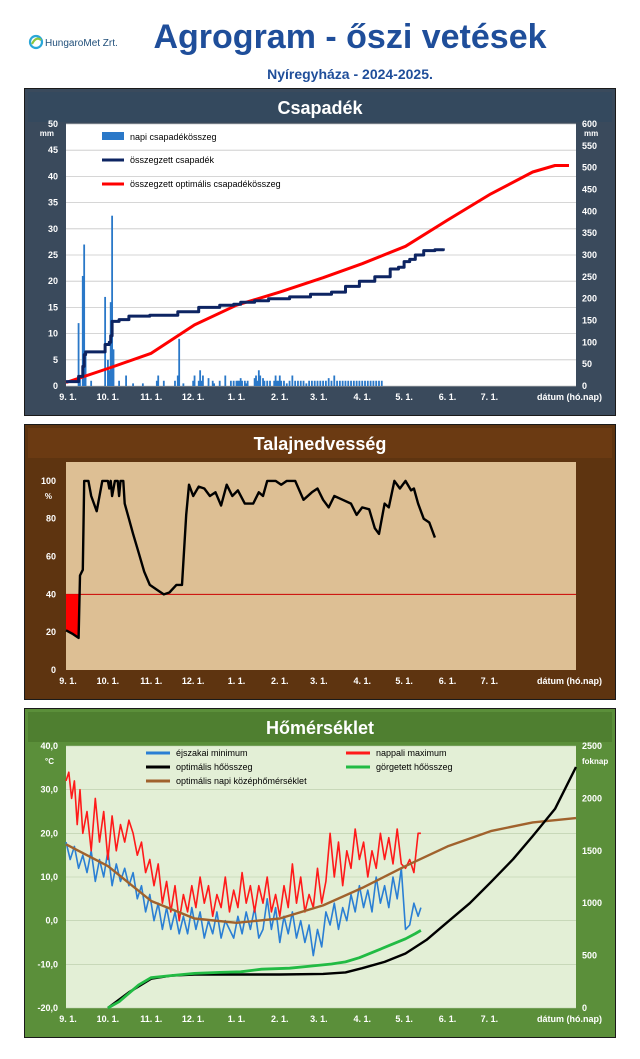 The image size is (640, 1059). What do you see at coordinates (592, 903) in the screenshot?
I see `y-right-tick: 1000` at bounding box center [592, 903].